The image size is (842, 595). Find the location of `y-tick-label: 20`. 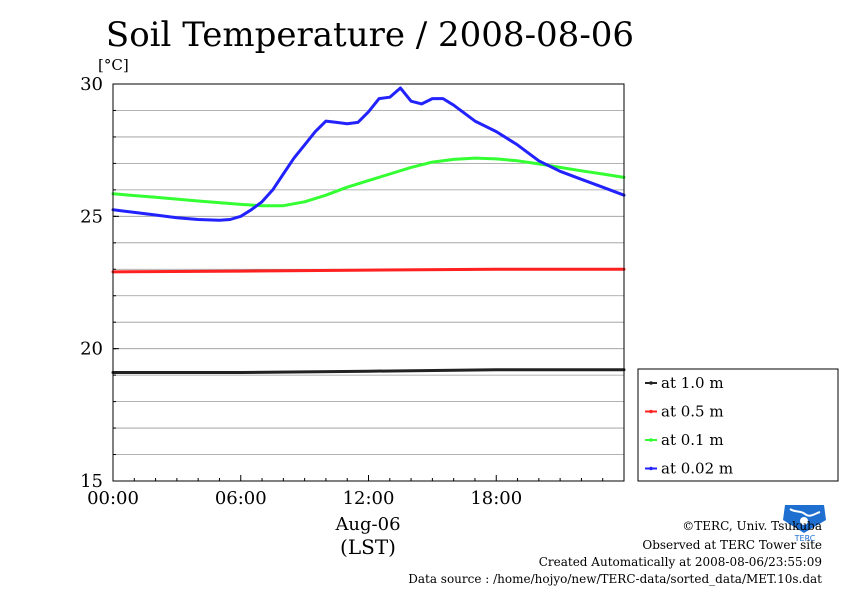

y-tick-label: 20 is located at coordinates (91, 349).